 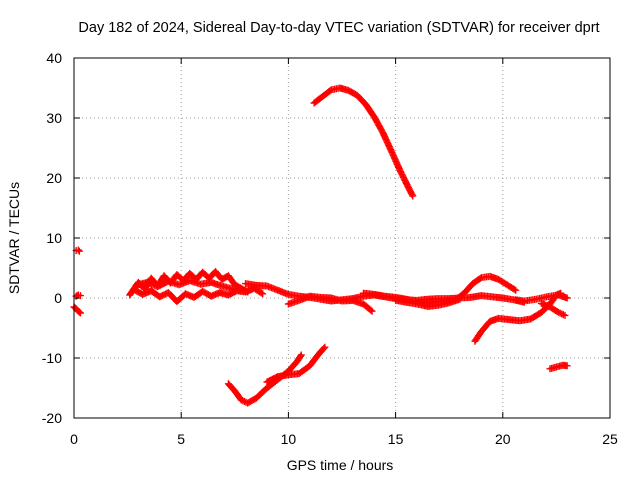 What do you see at coordinates (289, 439) in the screenshot?
I see `x-tick-label: 10` at bounding box center [289, 439].